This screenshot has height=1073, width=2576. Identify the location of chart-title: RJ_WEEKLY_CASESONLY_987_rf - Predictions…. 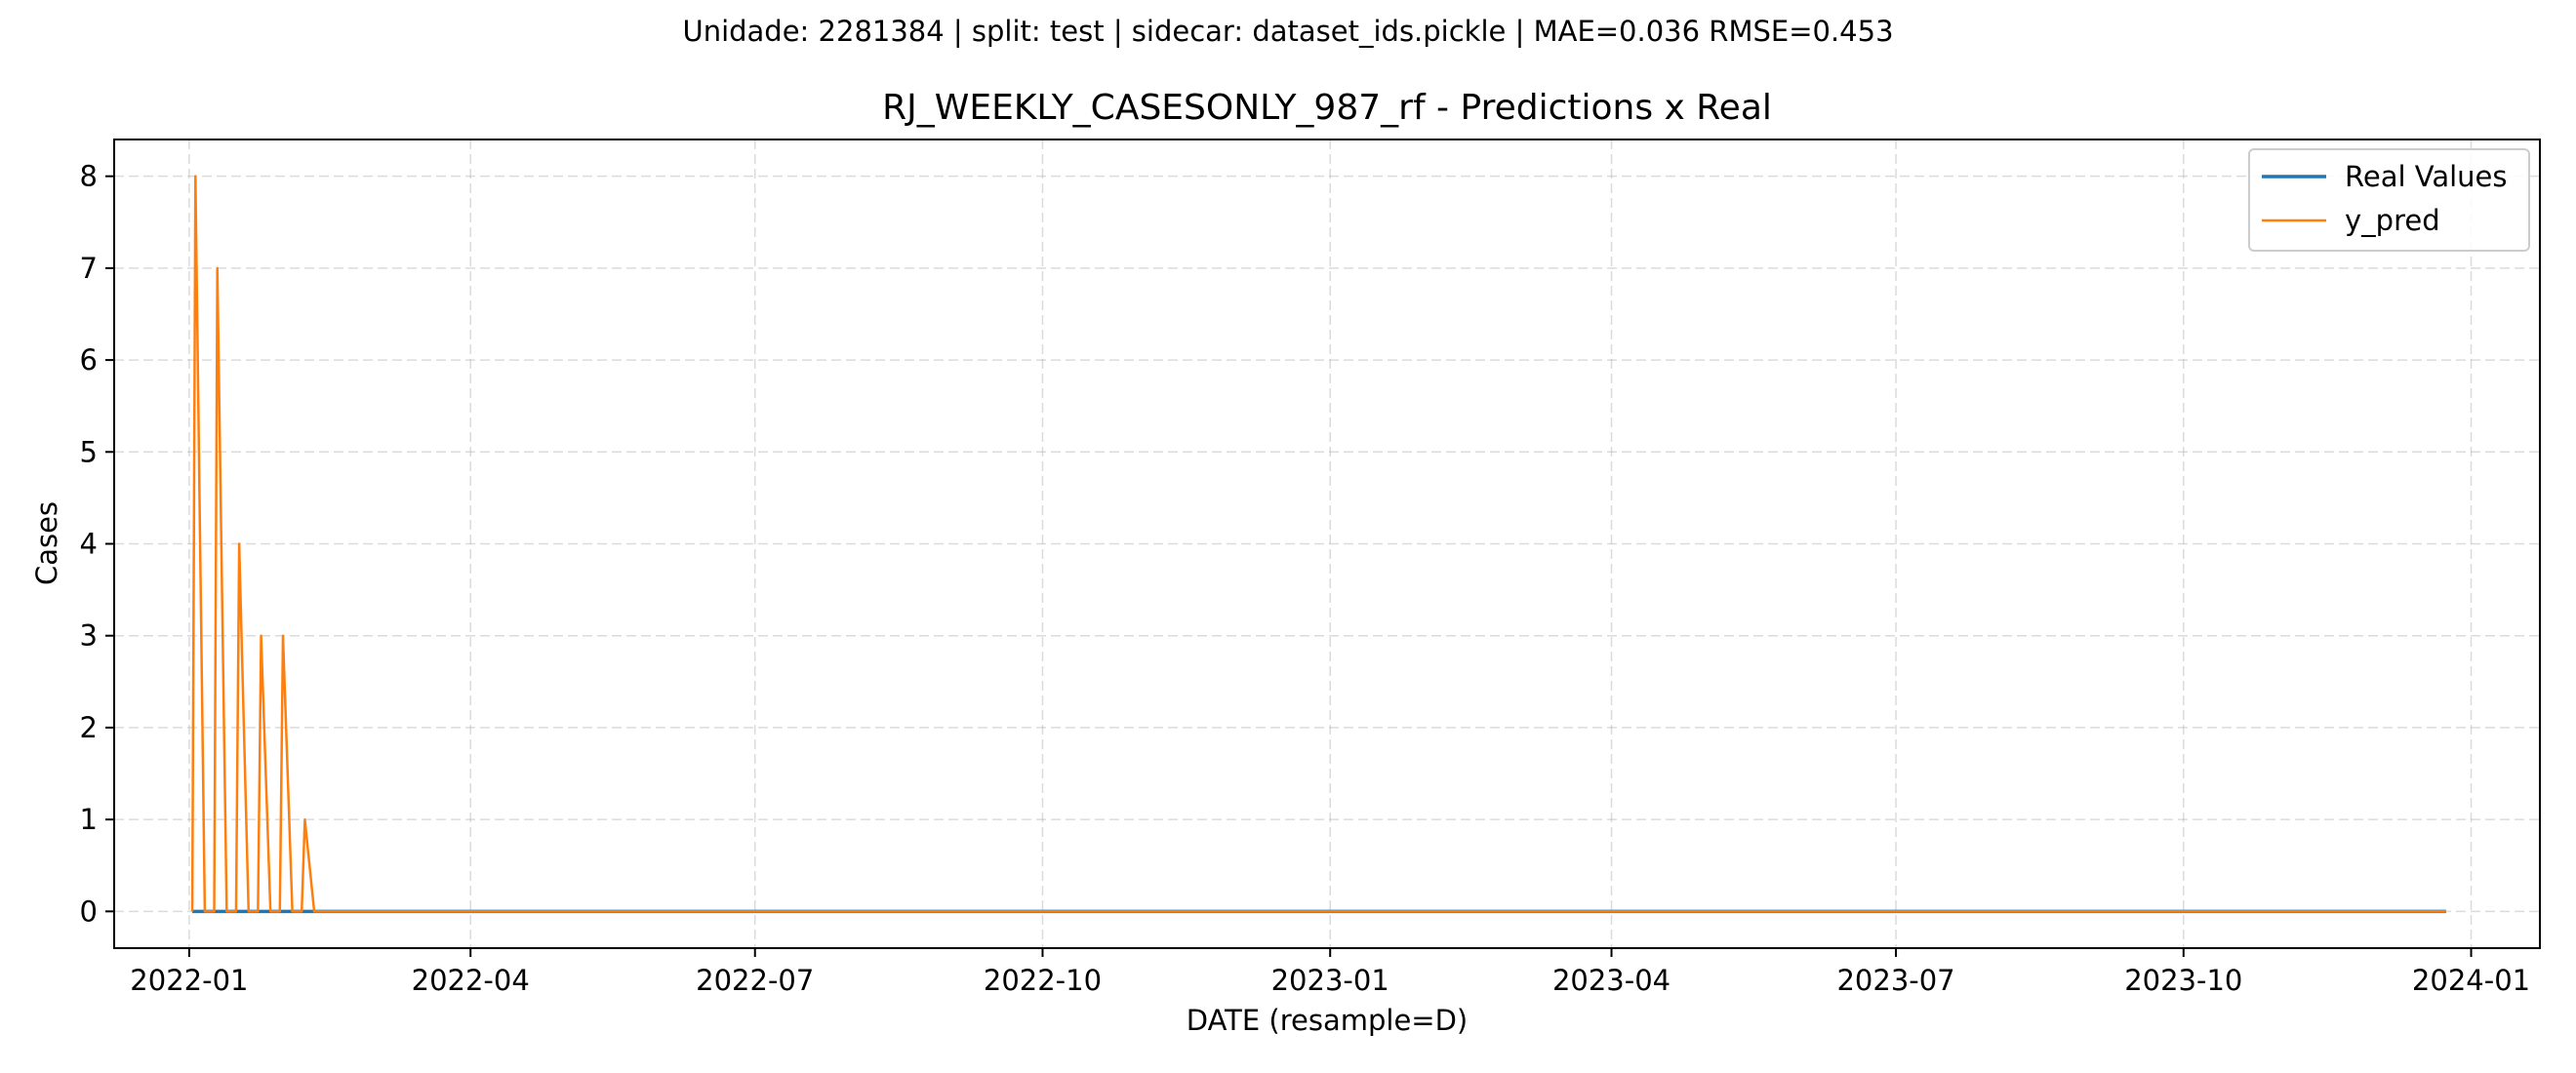
(1327, 108).